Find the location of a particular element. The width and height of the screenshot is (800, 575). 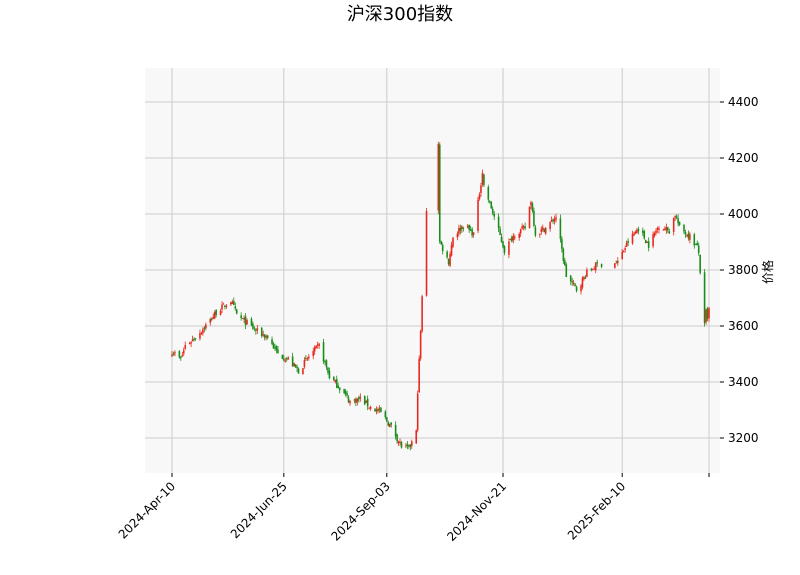

x-tick-label: 2024-Apr-10 is located at coordinates (147, 510).